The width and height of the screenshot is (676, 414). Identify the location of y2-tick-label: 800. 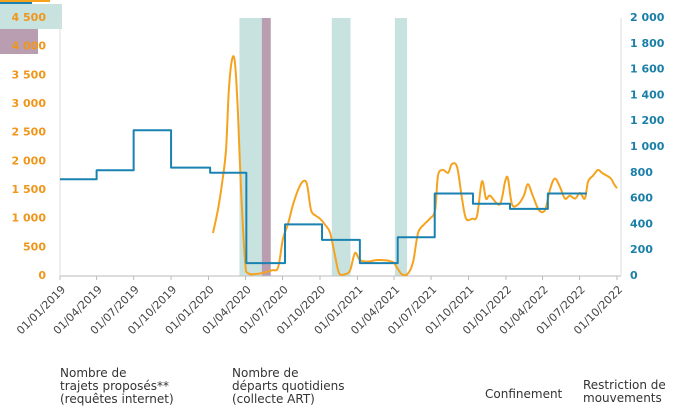
(641, 172).